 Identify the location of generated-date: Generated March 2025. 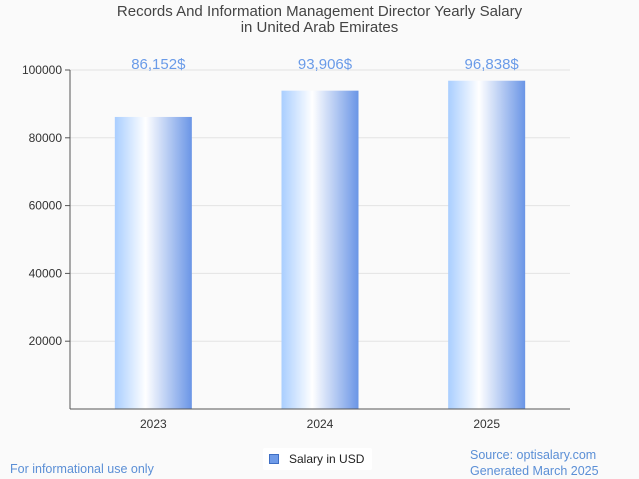
(534, 471).